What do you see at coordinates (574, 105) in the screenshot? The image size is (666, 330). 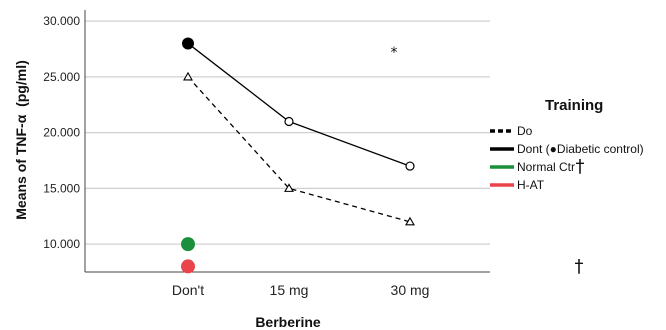 I see `legend-title: Training` at bounding box center [574, 105].